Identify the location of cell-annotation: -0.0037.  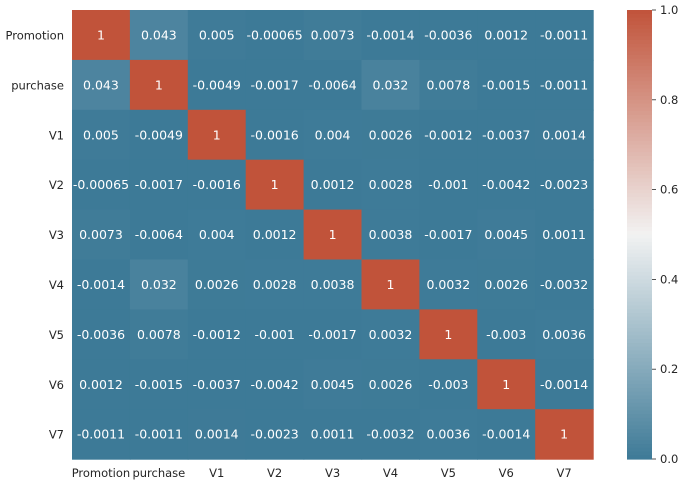
(217, 384).